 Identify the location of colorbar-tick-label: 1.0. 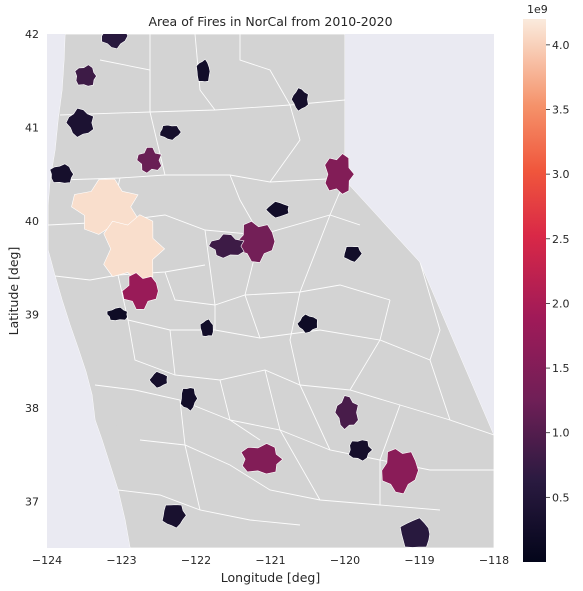
(561, 433).